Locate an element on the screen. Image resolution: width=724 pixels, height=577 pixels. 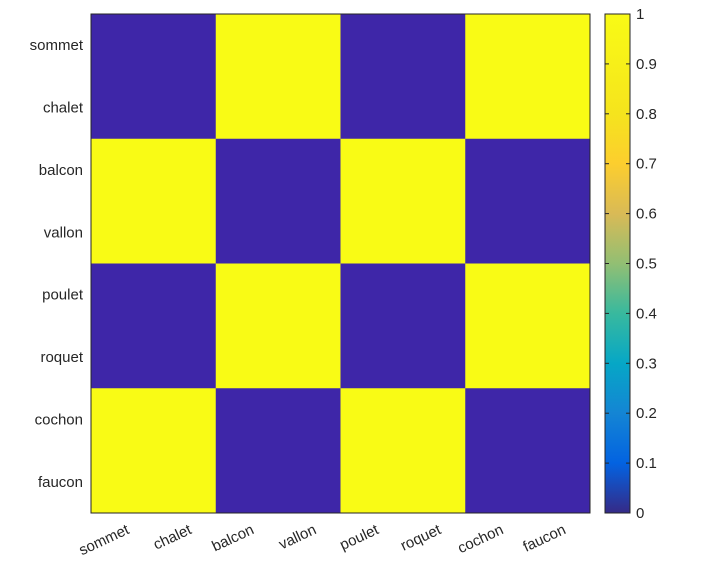
colorbar-tick-label: 0.8 is located at coordinates (646, 114).